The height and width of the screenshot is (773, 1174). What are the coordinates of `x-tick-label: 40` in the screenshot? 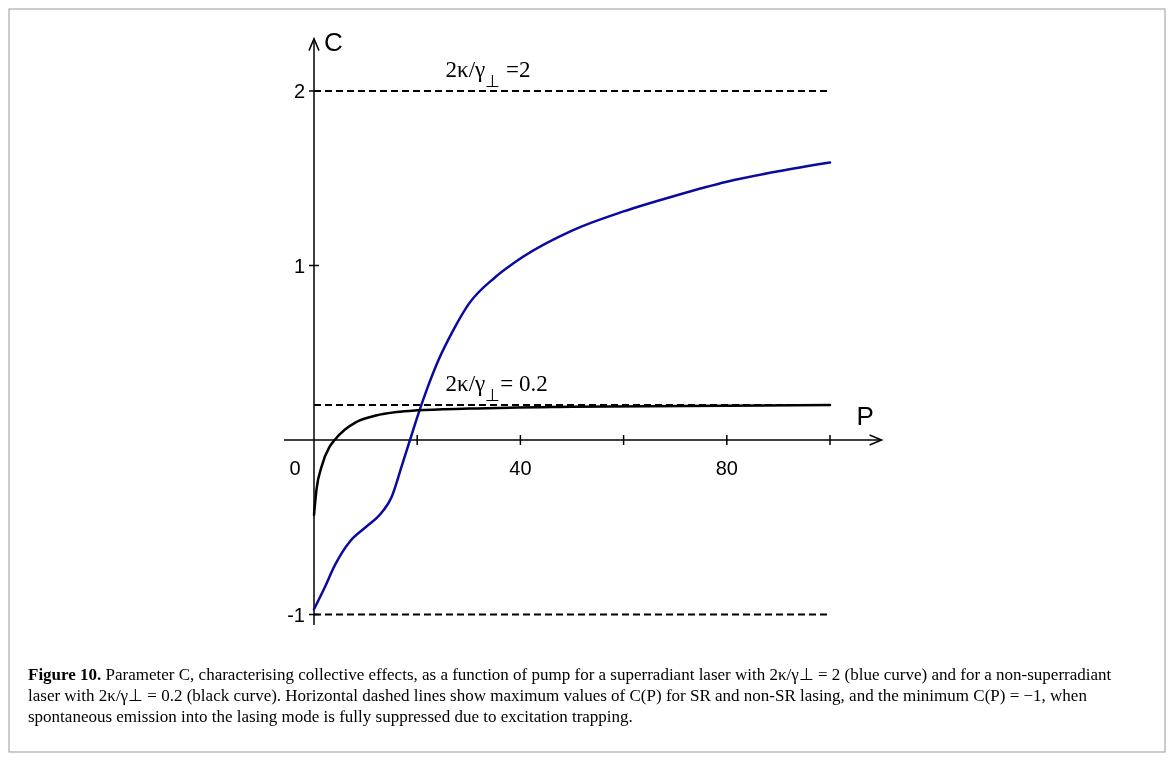 It's located at (520, 468).